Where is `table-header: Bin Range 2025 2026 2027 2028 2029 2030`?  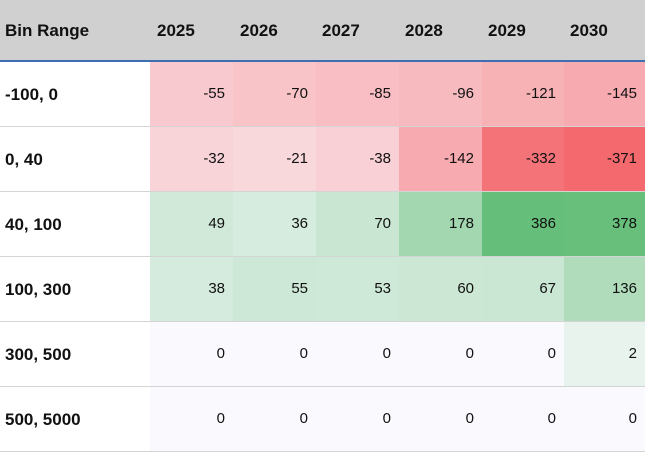 table-header: Bin Range 2025 2026 2027 2028 2029 2030 is located at coordinates (322, 31).